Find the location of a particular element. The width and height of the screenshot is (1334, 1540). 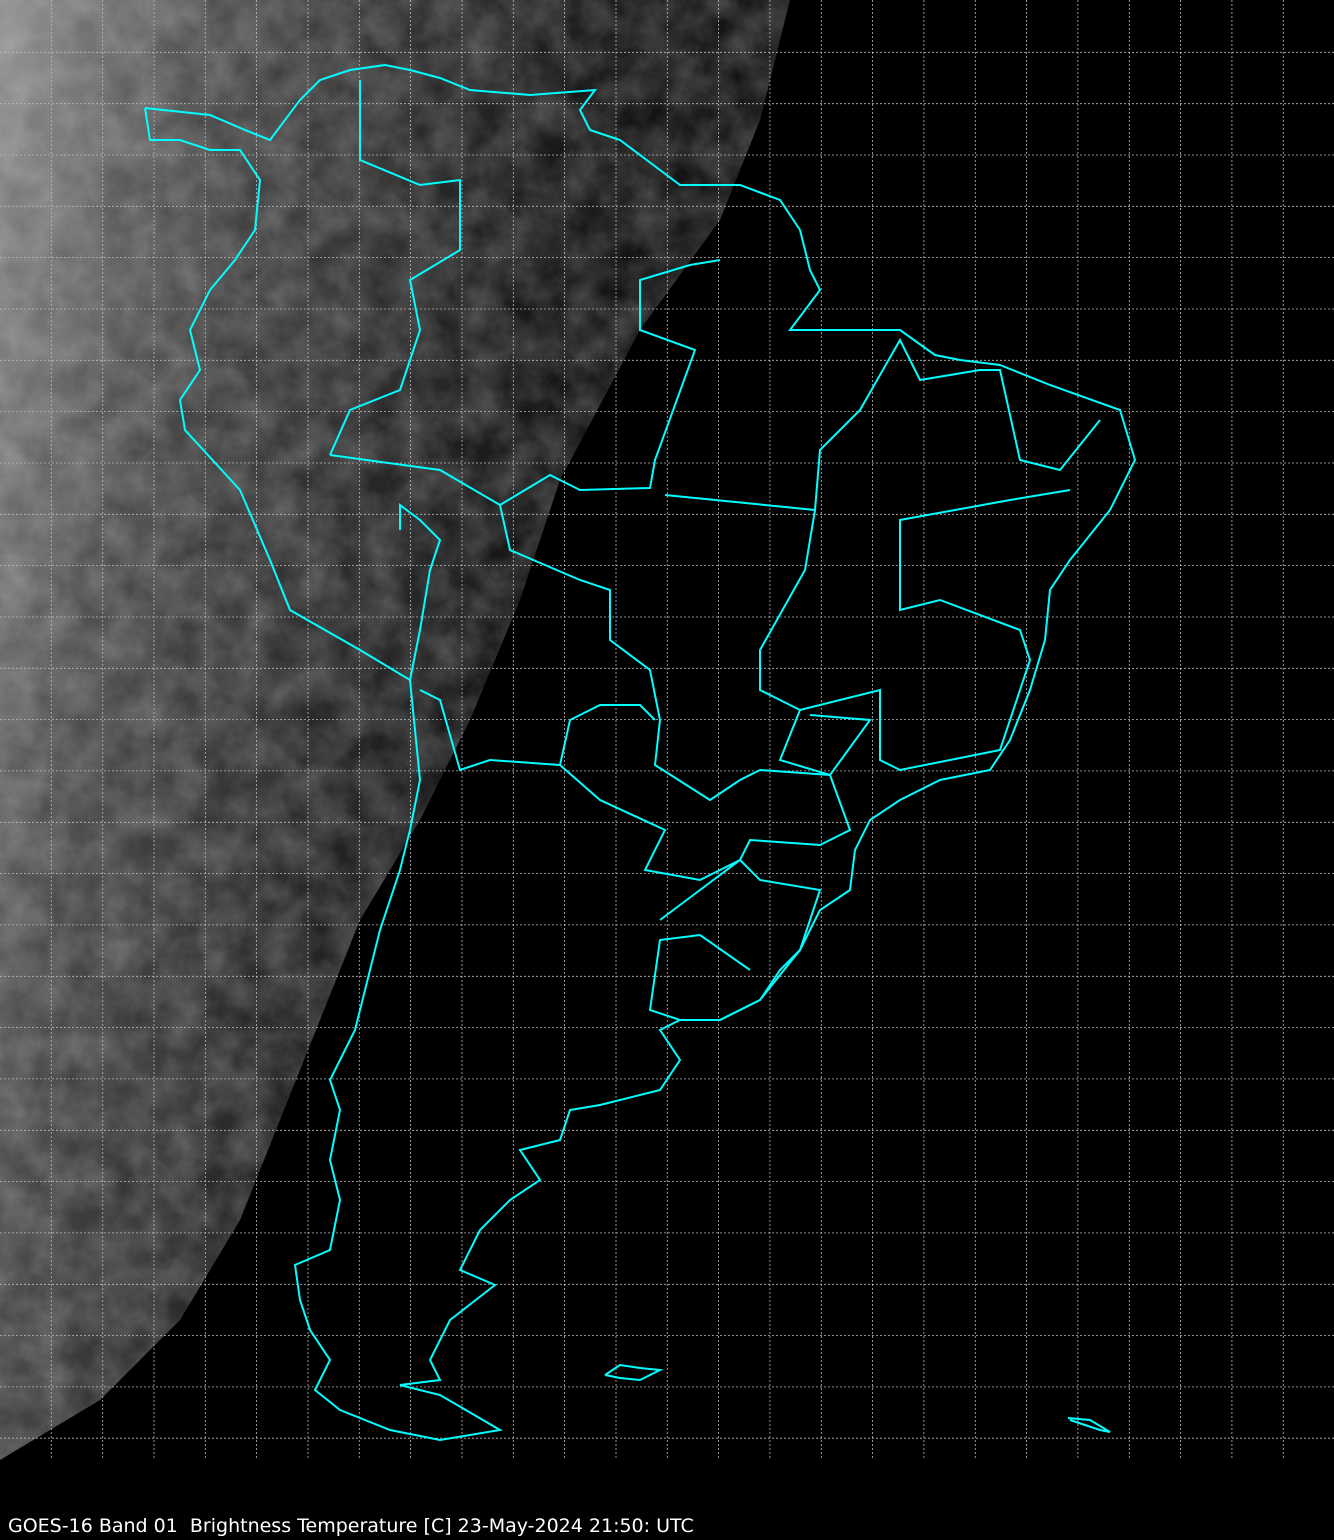

islands-south-georgia is located at coordinates (1089, 1425).